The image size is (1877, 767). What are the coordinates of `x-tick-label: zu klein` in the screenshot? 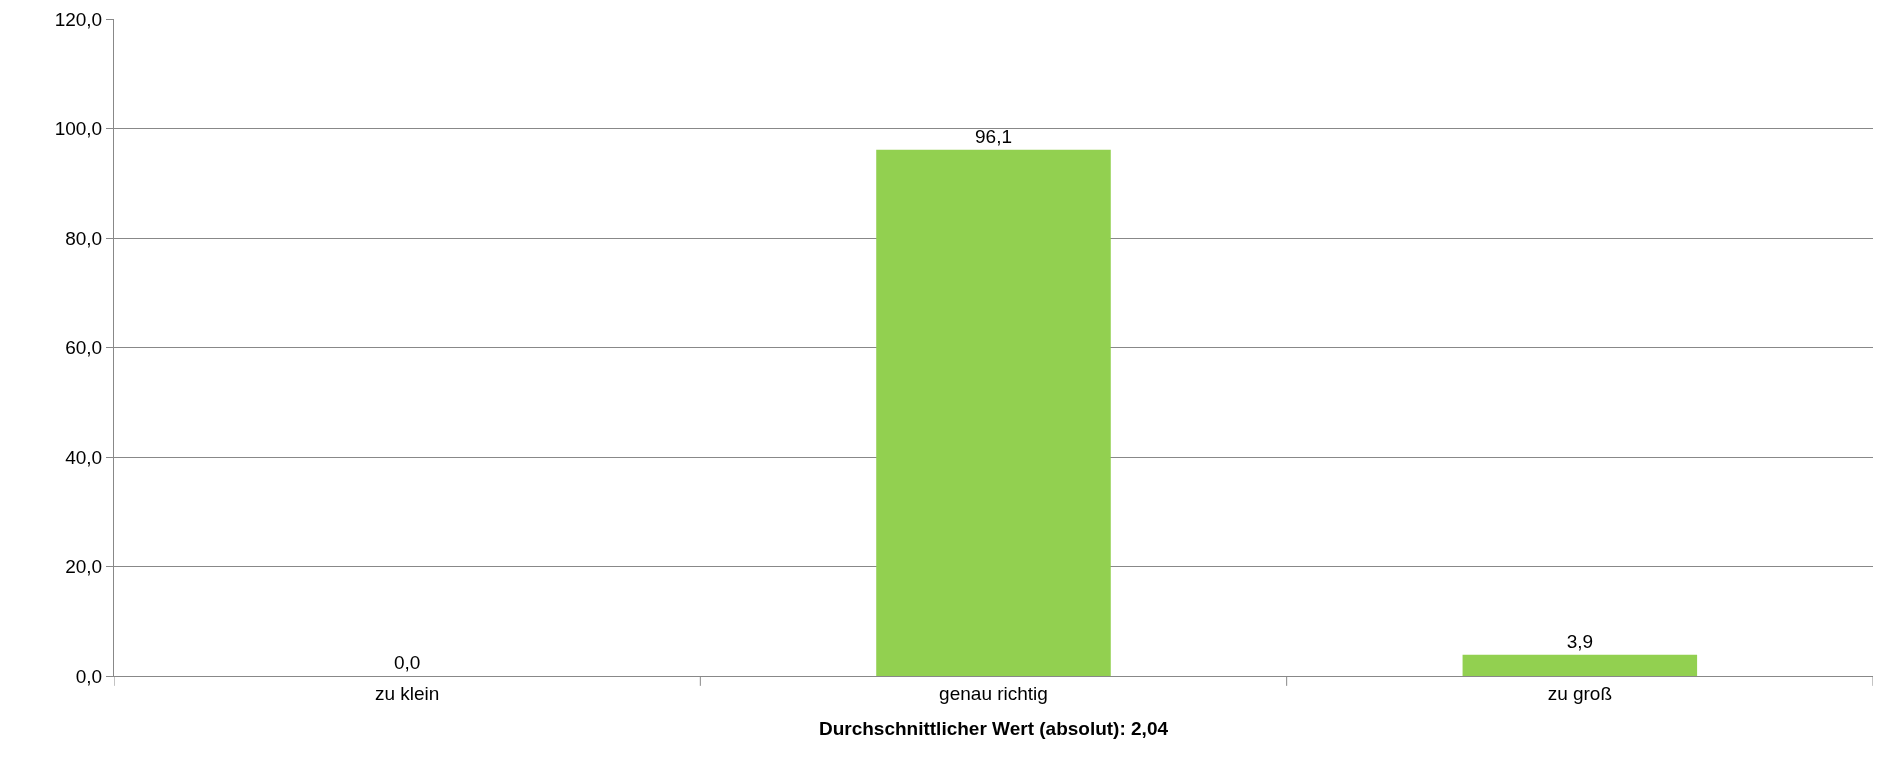 It's located at (407, 693).